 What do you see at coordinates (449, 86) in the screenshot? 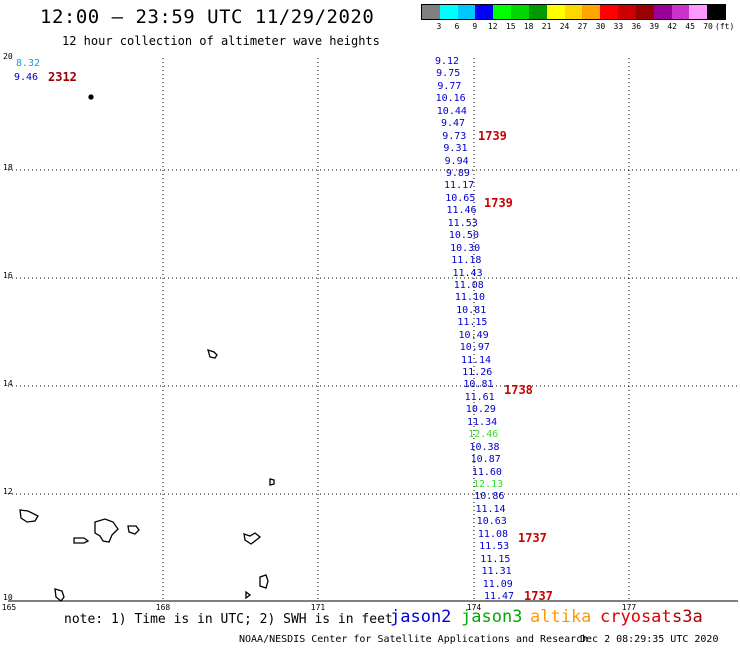
I see `wave-height-value: 9.77` at bounding box center [449, 86].